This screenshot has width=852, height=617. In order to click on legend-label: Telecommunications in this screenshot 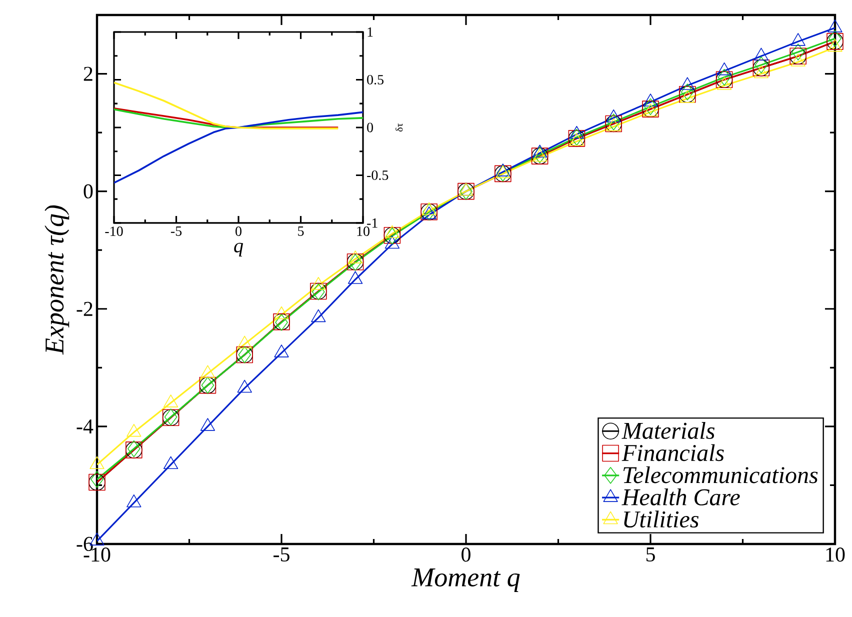, I will do `click(720, 475)`.